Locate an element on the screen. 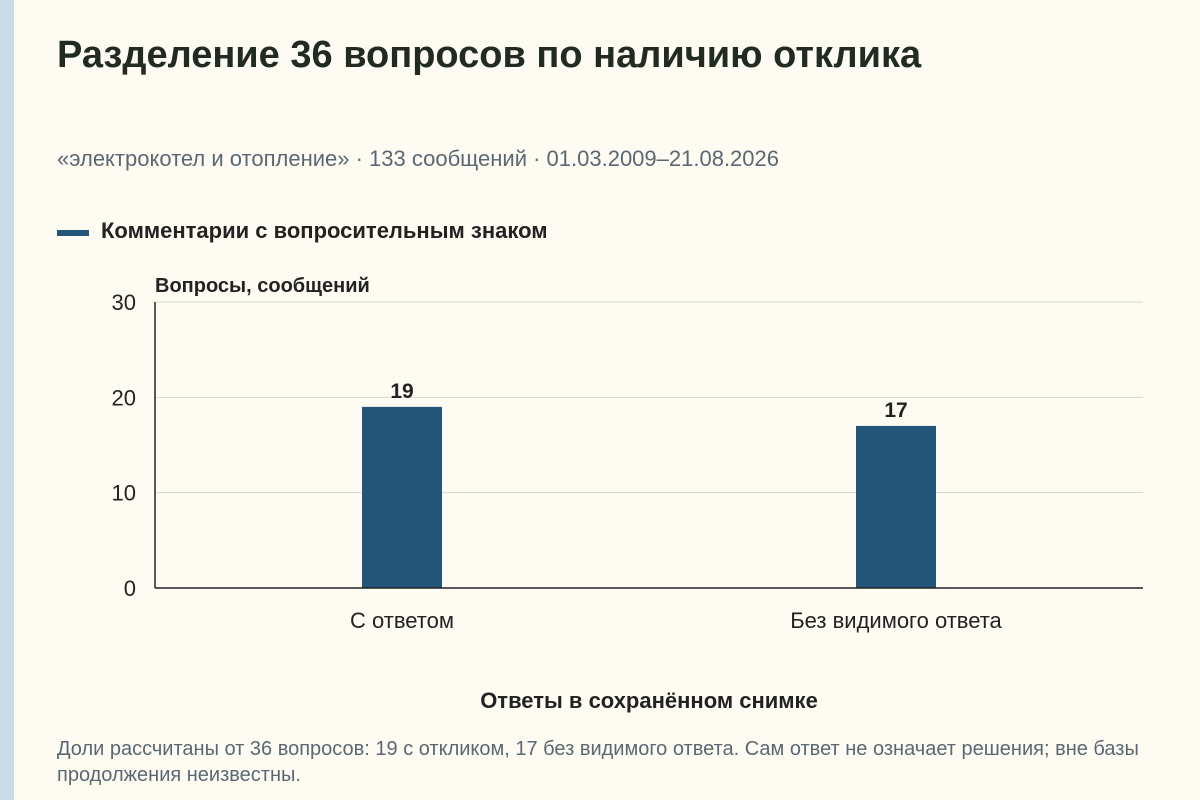 This screenshot has height=800, width=1200. legend: Комментарии с вопросительным знаком is located at coordinates (302, 231).